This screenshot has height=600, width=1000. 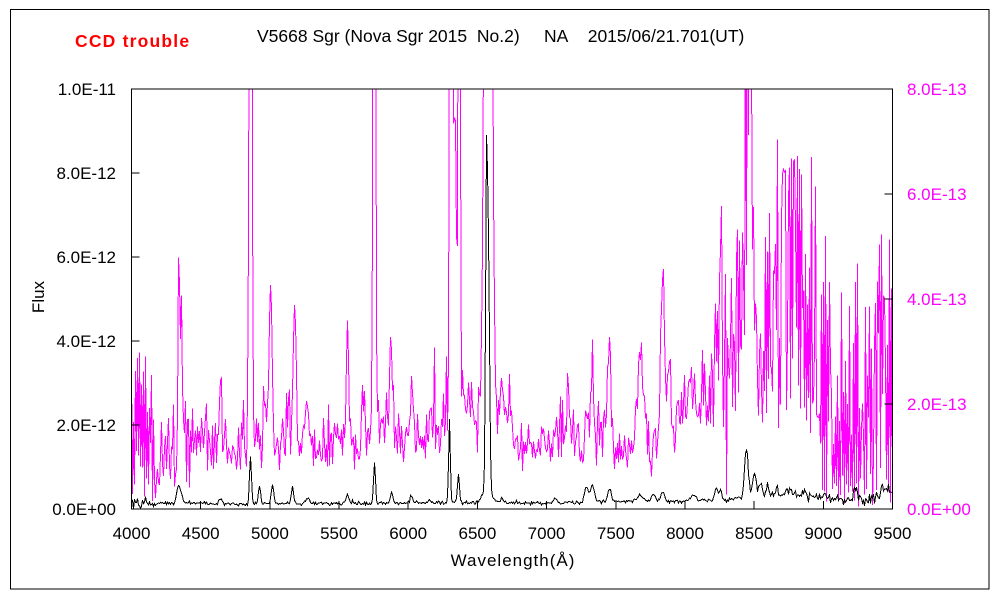 I want to click on svg-text: 8000, so click(x=685, y=533).